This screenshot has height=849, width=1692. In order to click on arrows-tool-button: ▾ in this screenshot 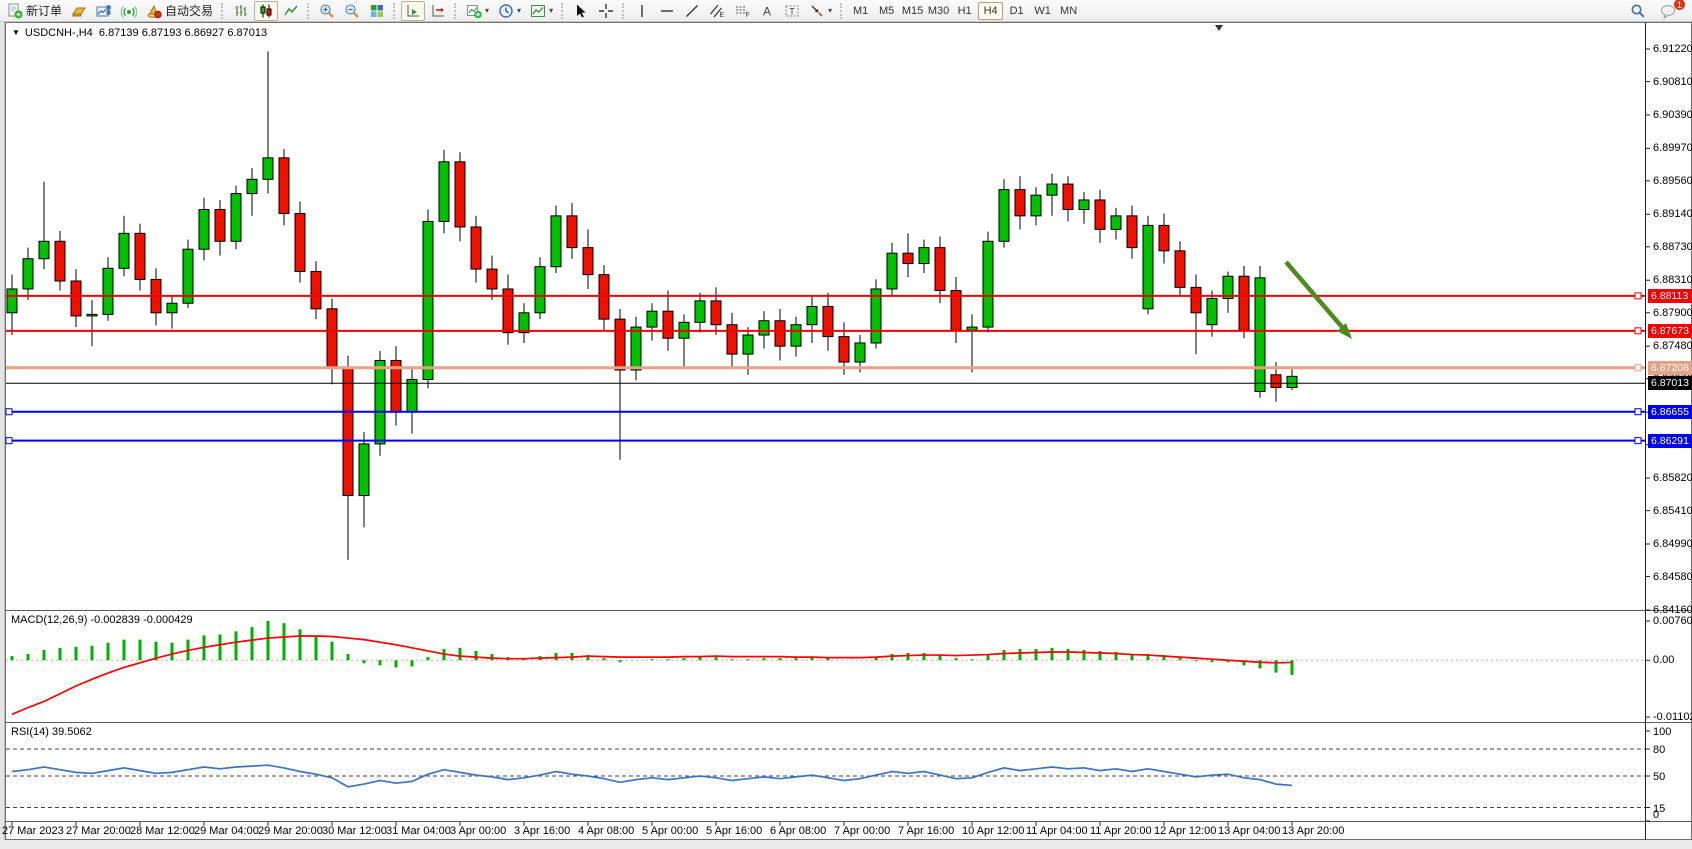, I will do `click(820, 11)`.